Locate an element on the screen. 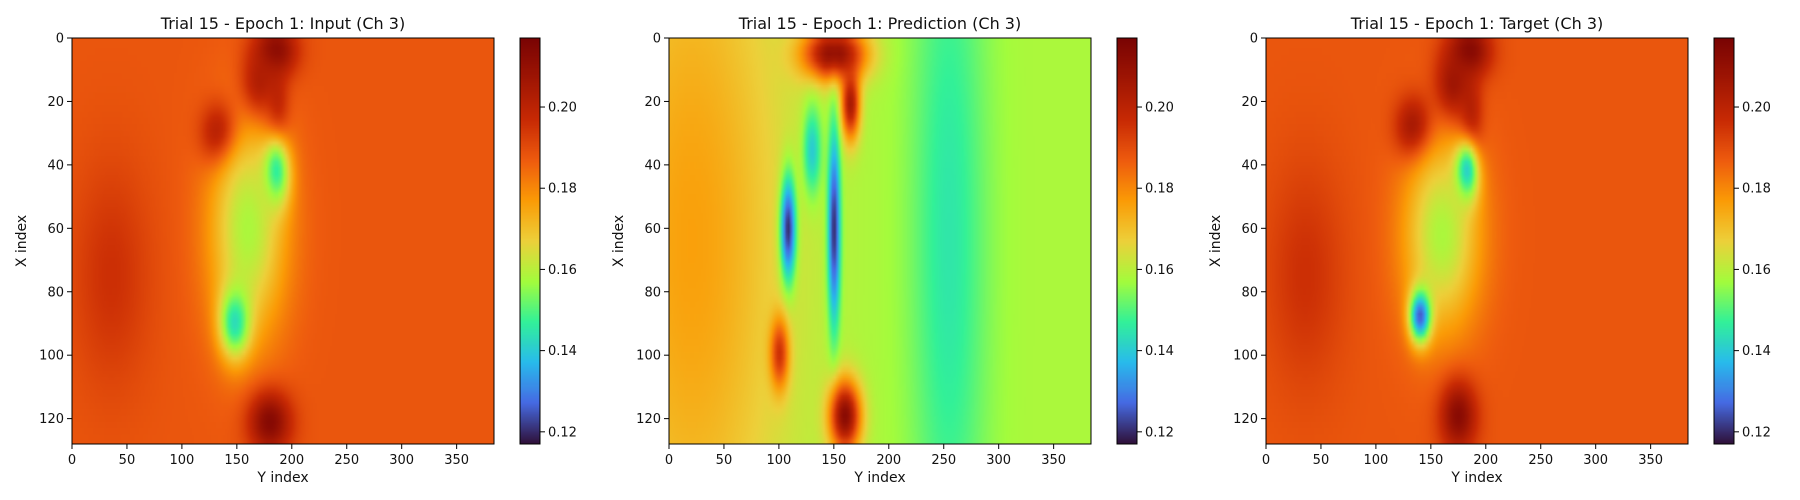  chart-title: Trial 15 - Epoch 1: Prediction (Ch 3) is located at coordinates (879, 23).